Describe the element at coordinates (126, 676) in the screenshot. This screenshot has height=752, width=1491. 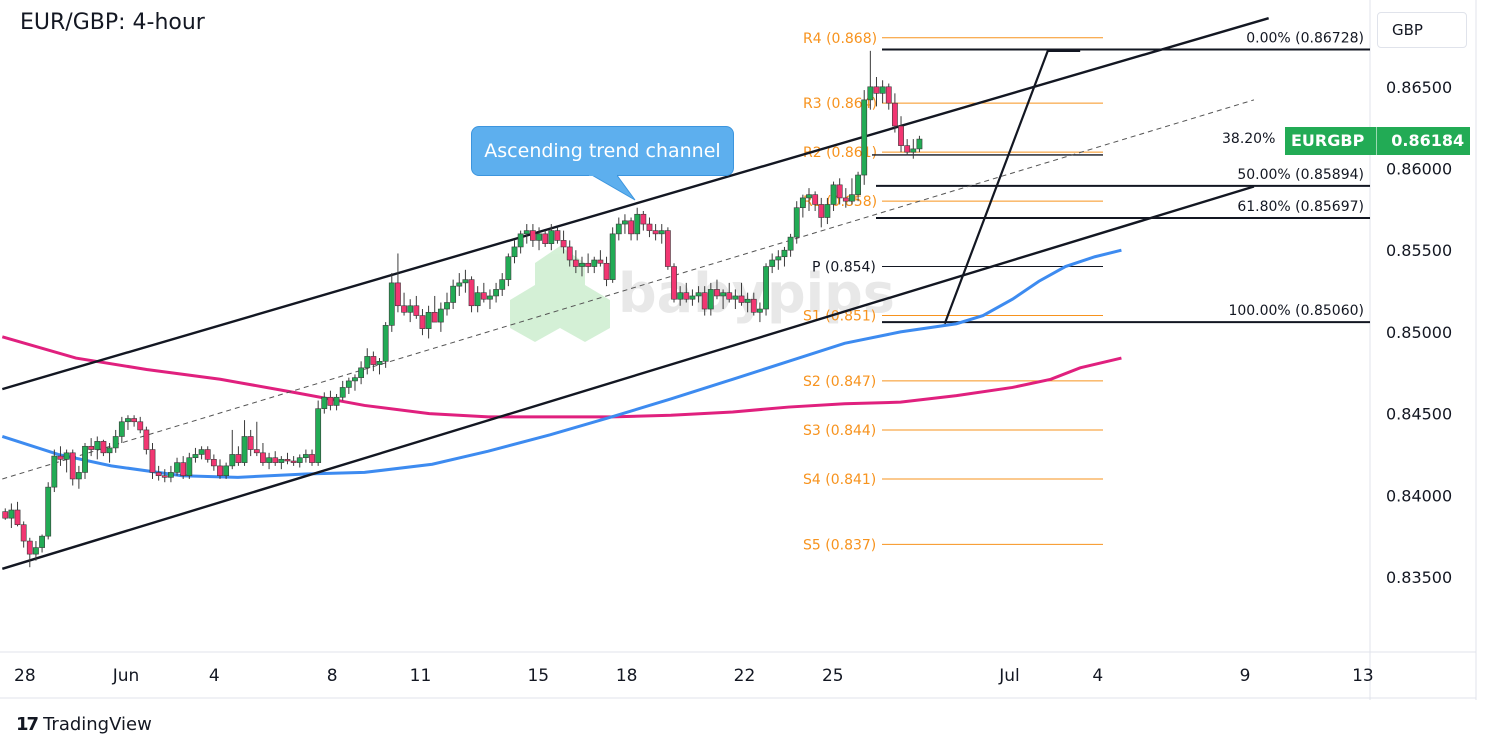
I see `time-tick-label: Jun` at that location.